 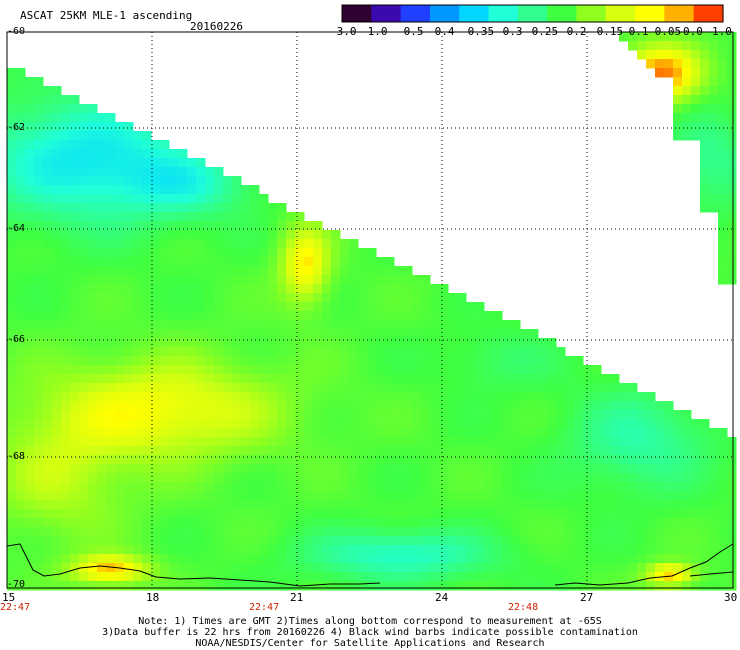 What do you see at coordinates (693, 31) in the screenshot?
I see `colorbar-tick-label: 0.0` at bounding box center [693, 31].